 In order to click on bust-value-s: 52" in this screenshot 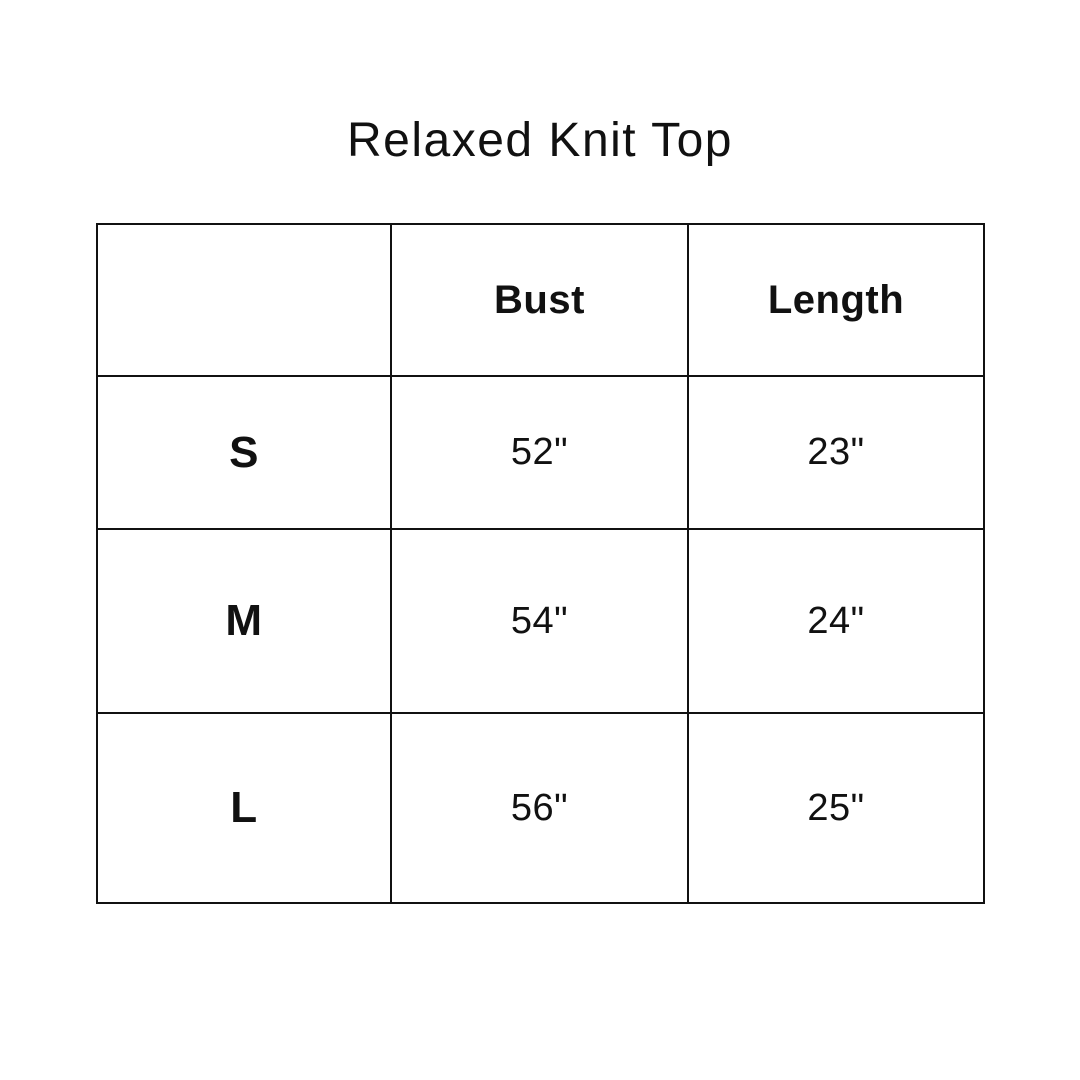, I will do `click(539, 452)`.